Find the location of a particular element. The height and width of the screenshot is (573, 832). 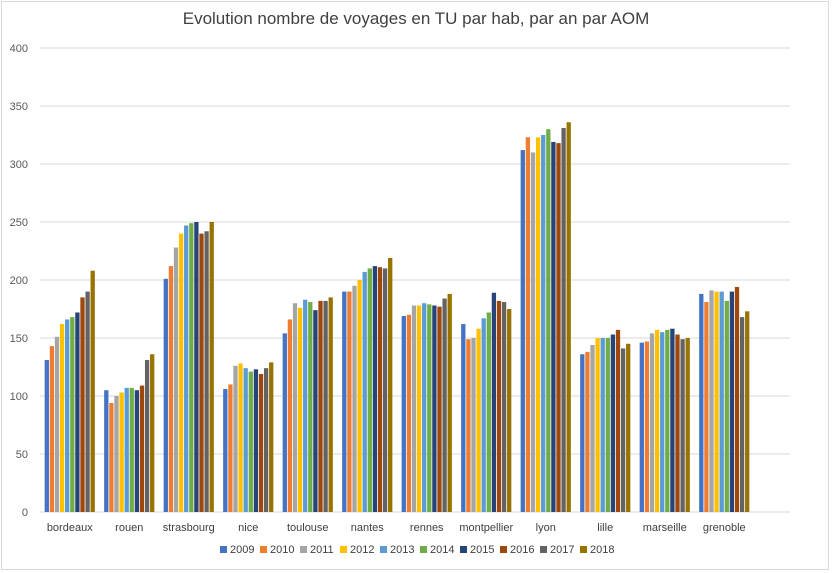

bar-montpellier-2011 is located at coordinates (473, 425).